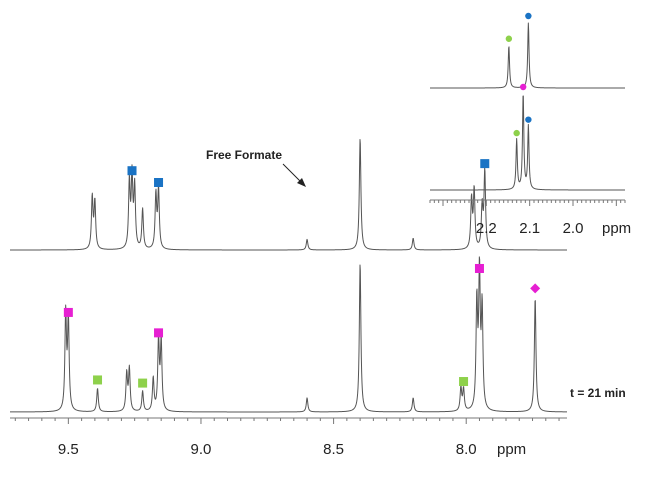  What do you see at coordinates (201, 449) in the screenshot?
I see `main-tick-label: 9.0` at bounding box center [201, 449].